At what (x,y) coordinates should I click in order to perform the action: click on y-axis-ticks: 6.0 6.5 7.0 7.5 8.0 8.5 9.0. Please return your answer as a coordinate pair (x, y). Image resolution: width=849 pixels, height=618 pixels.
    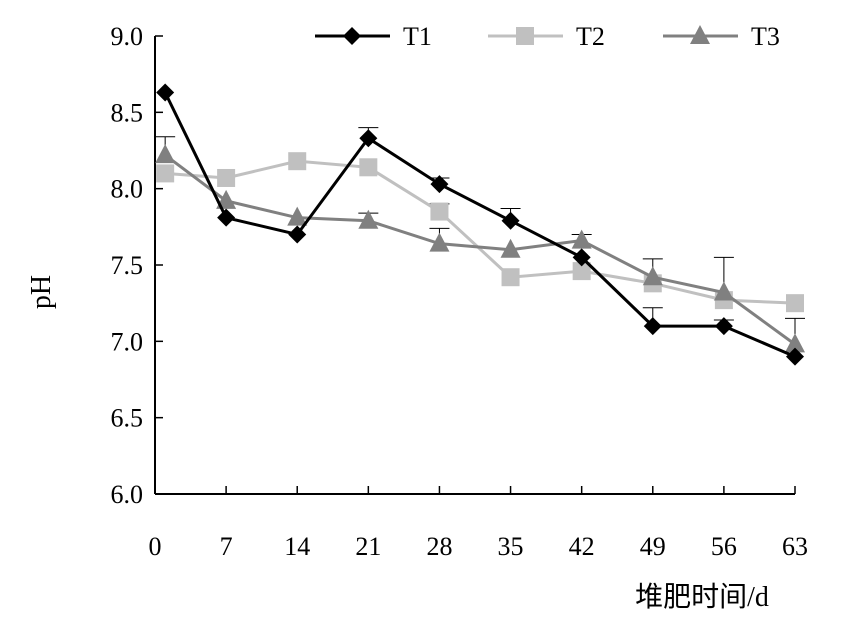
    Looking at the image, I should click on (137, 265).